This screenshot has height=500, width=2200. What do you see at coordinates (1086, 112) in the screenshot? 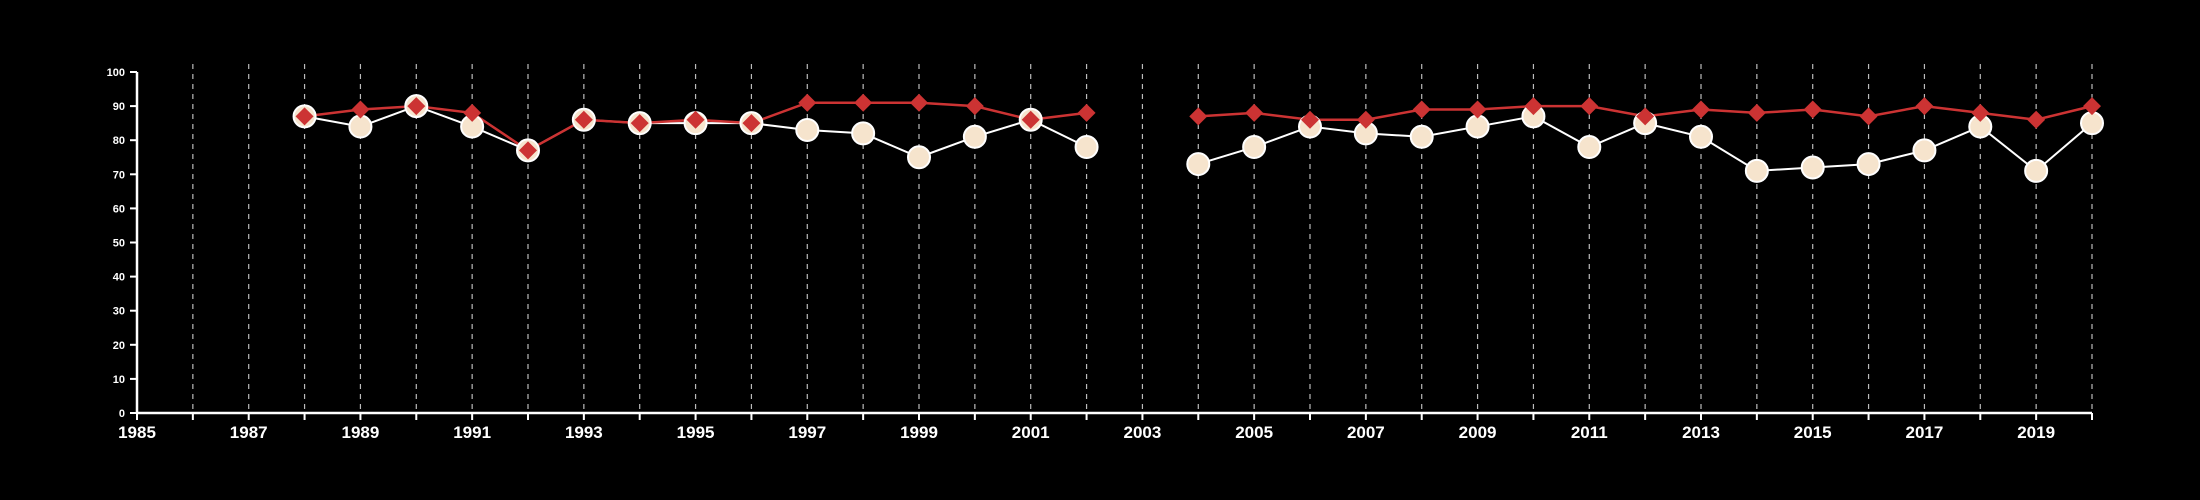
I see `diamond-point-2002` at bounding box center [1086, 112].